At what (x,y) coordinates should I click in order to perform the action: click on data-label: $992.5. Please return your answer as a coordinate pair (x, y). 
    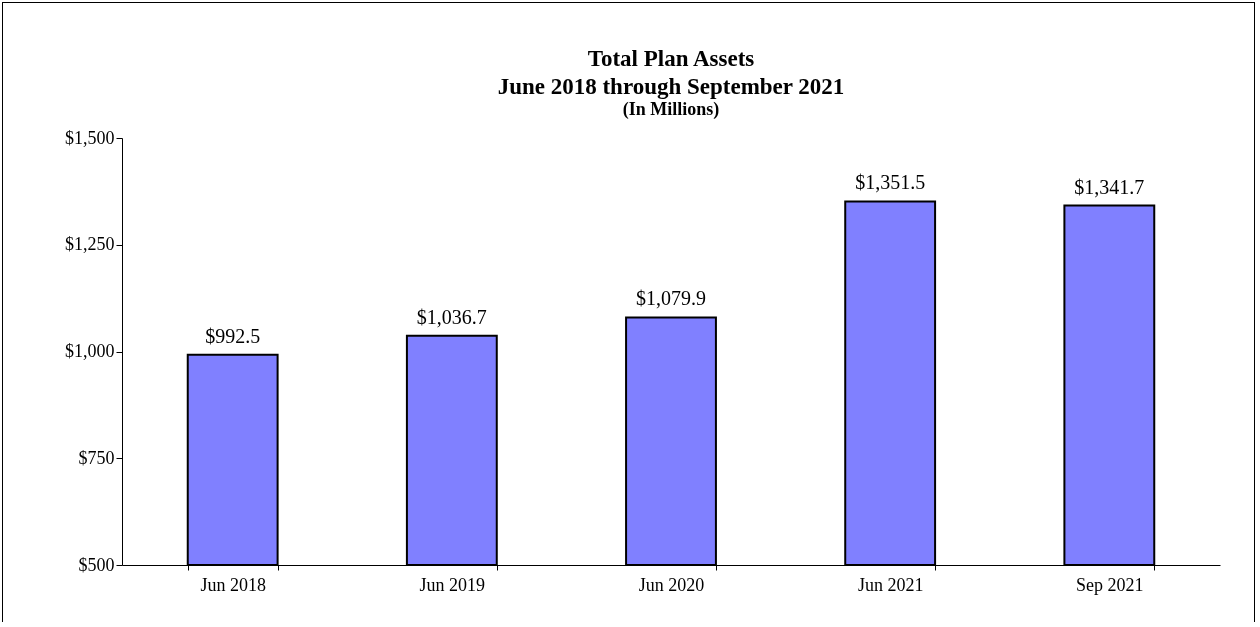
    Looking at the image, I should click on (233, 335).